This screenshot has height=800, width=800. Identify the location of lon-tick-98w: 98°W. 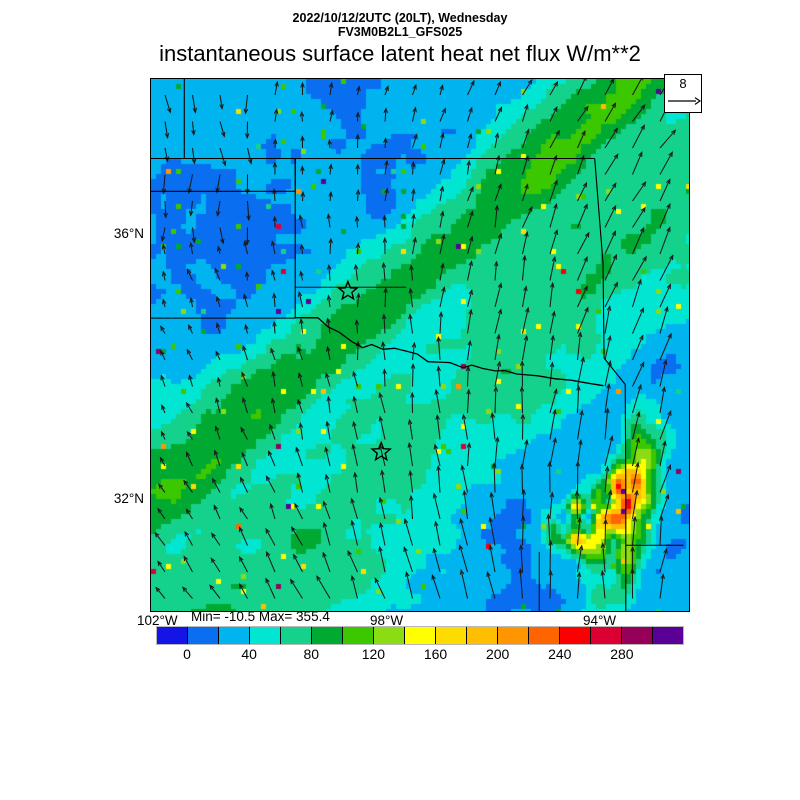
(387, 620).